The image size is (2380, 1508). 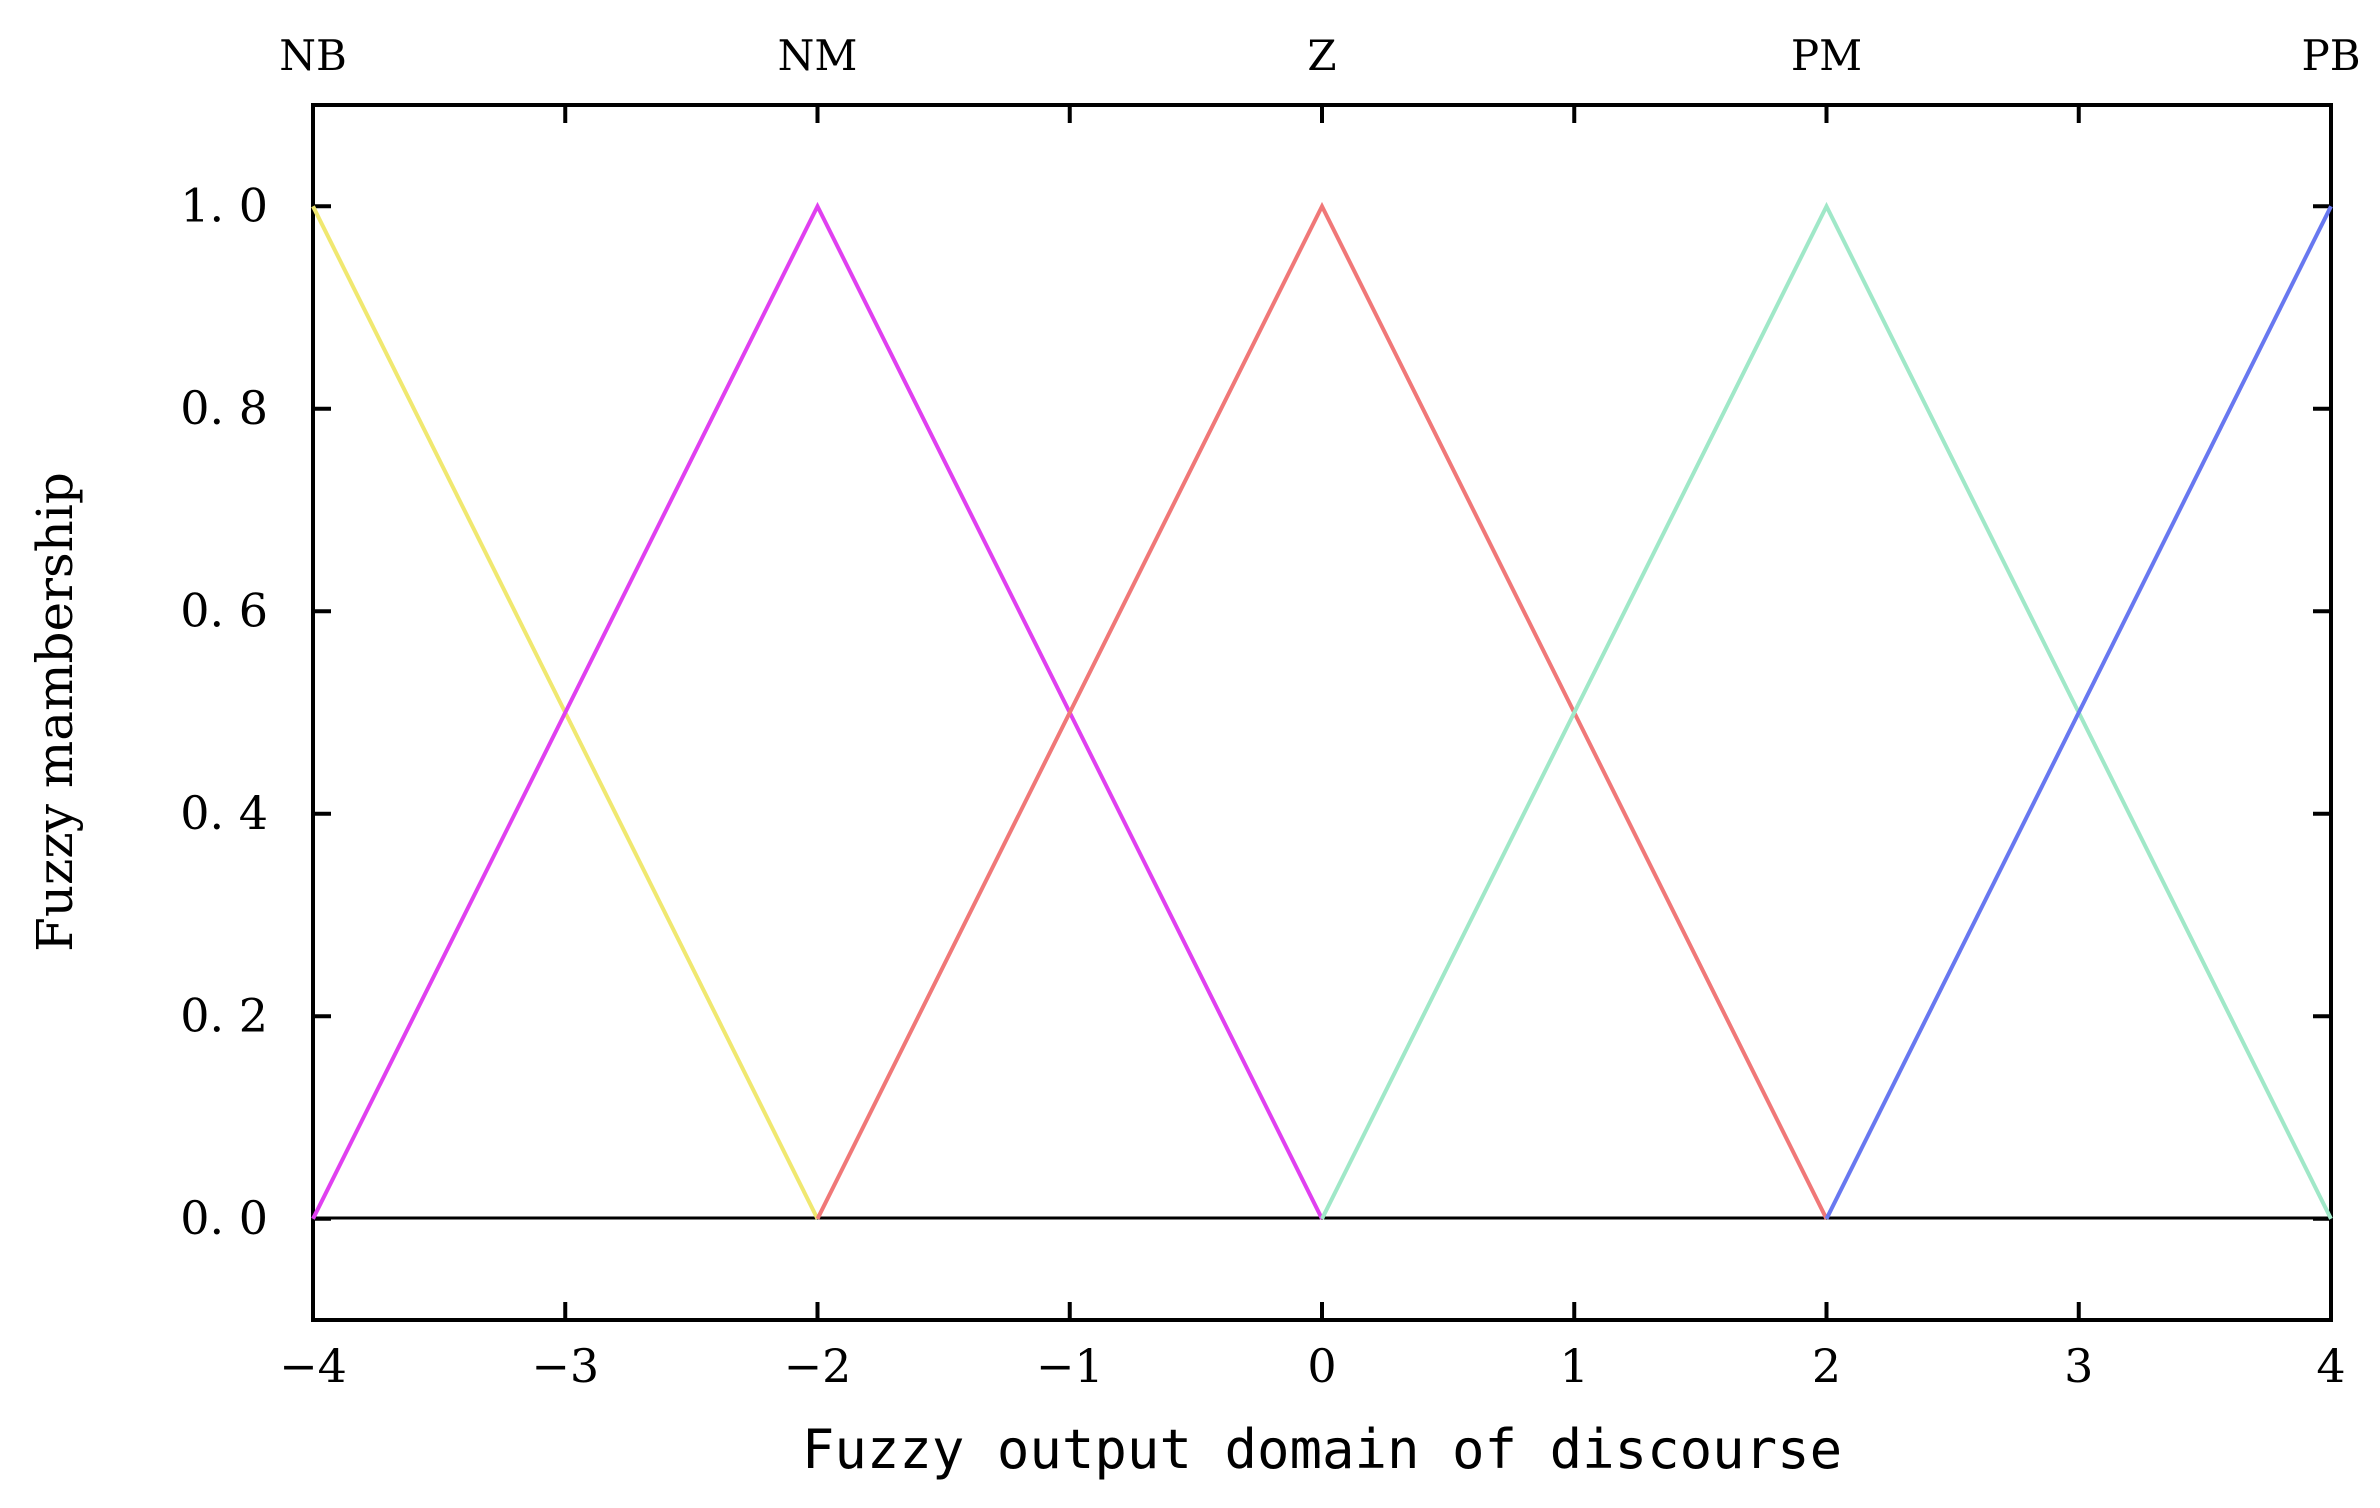 What do you see at coordinates (2330, 1366) in the screenshot?
I see `x-tick-label: 4` at bounding box center [2330, 1366].